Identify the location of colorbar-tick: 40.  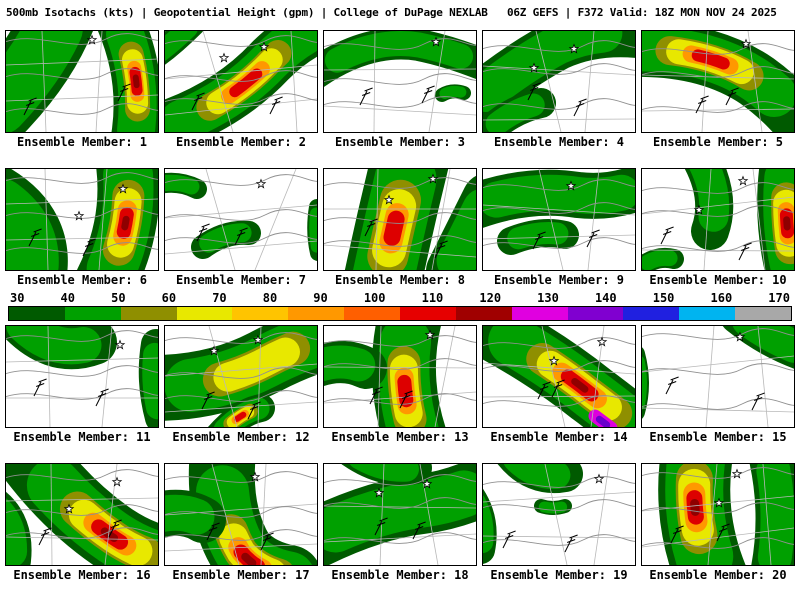
(67, 298).